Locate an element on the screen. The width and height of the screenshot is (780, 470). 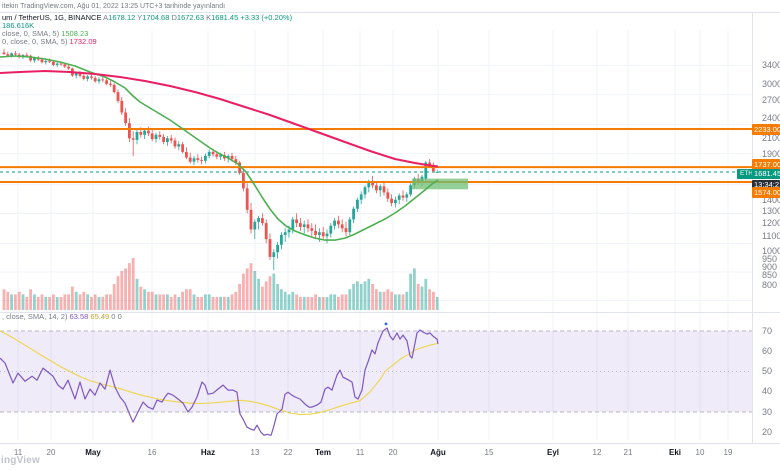
ma-slow-label: 0, close, 0, SMA, 5) is located at coordinates (35, 41).